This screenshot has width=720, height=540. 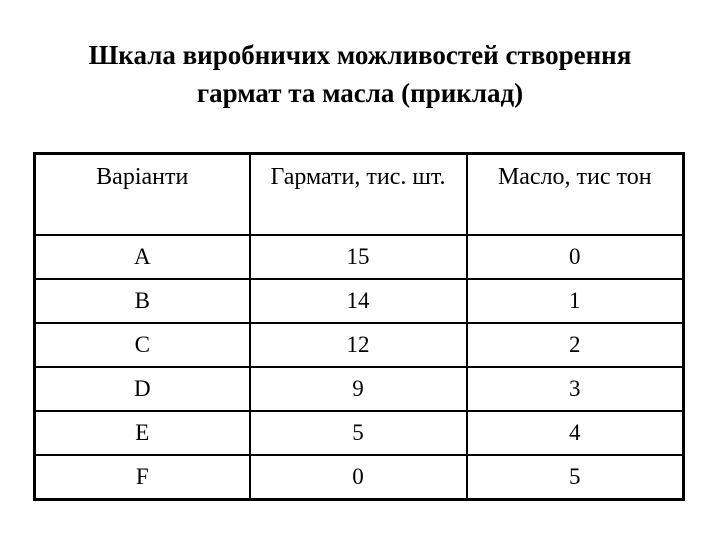 What do you see at coordinates (575, 389) in the screenshot?
I see `cell-butter: 3` at bounding box center [575, 389].